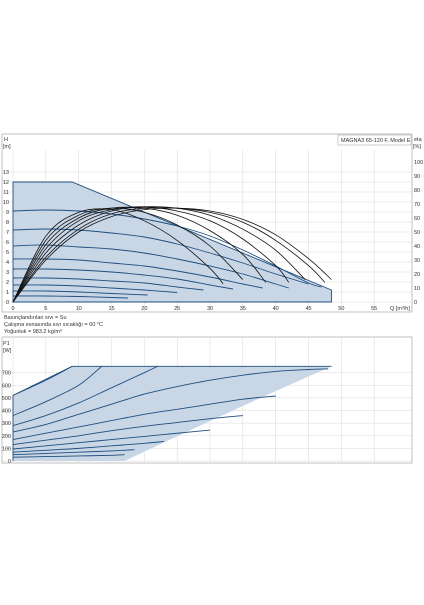 The image size is (424, 605). Describe the element at coordinates (7, 147) in the screenshot. I see `y-axis-unit: [m]` at that location.